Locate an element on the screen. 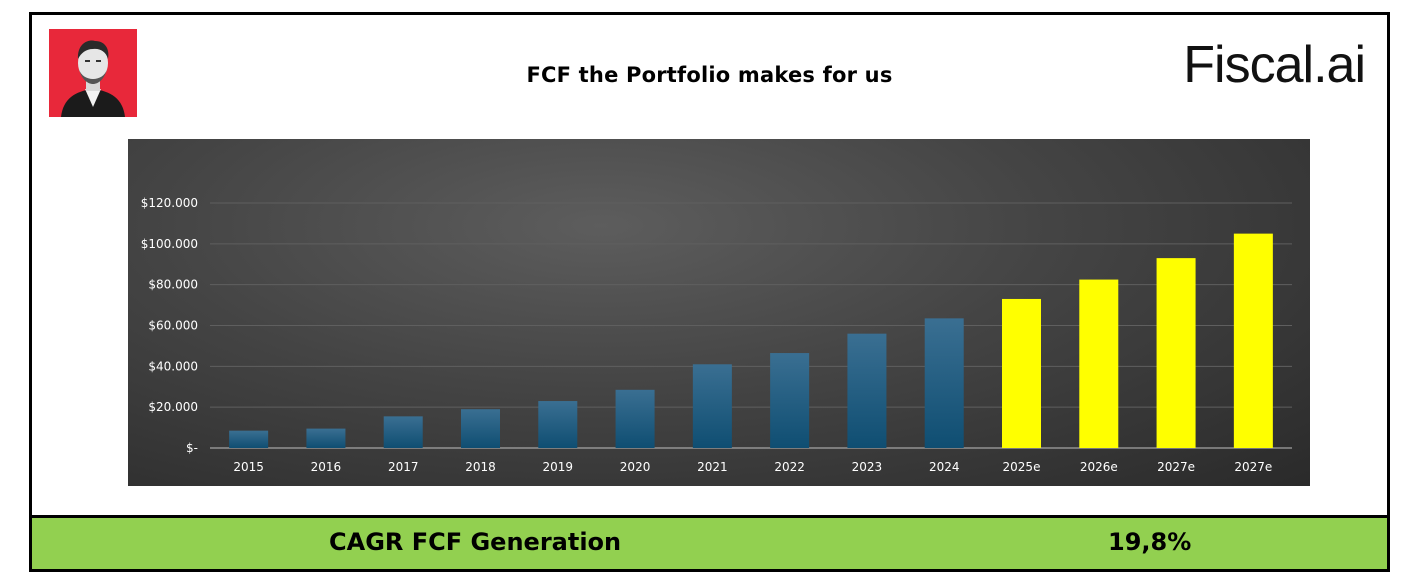  cagr-footer: CAGR FCF Generation 19,8% is located at coordinates (709, 542).